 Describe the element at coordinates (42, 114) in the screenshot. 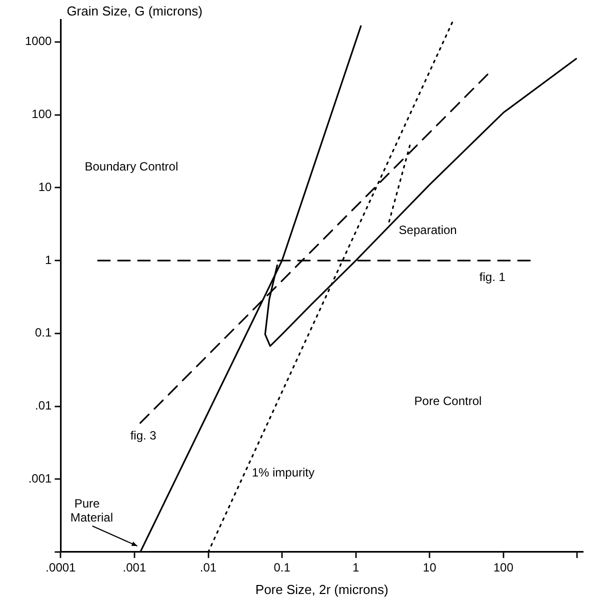

I see `y-tick-label: 100` at that location.